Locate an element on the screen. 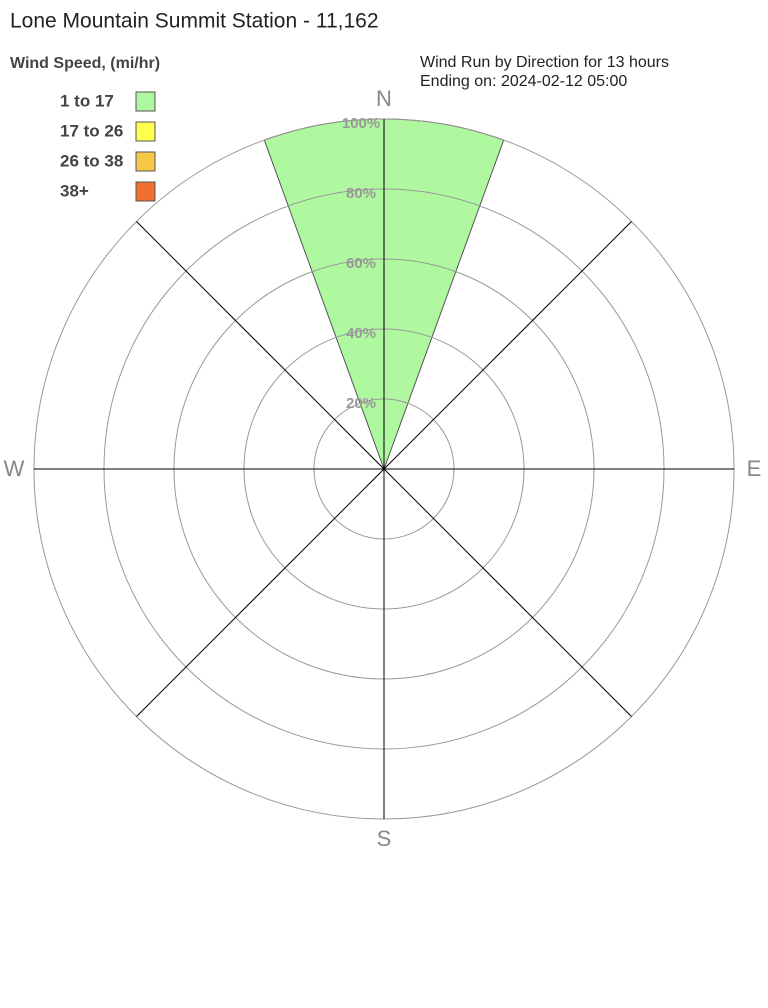  chart-title: Lone Mountain Summit Station - 11,162 is located at coordinates (194, 21).